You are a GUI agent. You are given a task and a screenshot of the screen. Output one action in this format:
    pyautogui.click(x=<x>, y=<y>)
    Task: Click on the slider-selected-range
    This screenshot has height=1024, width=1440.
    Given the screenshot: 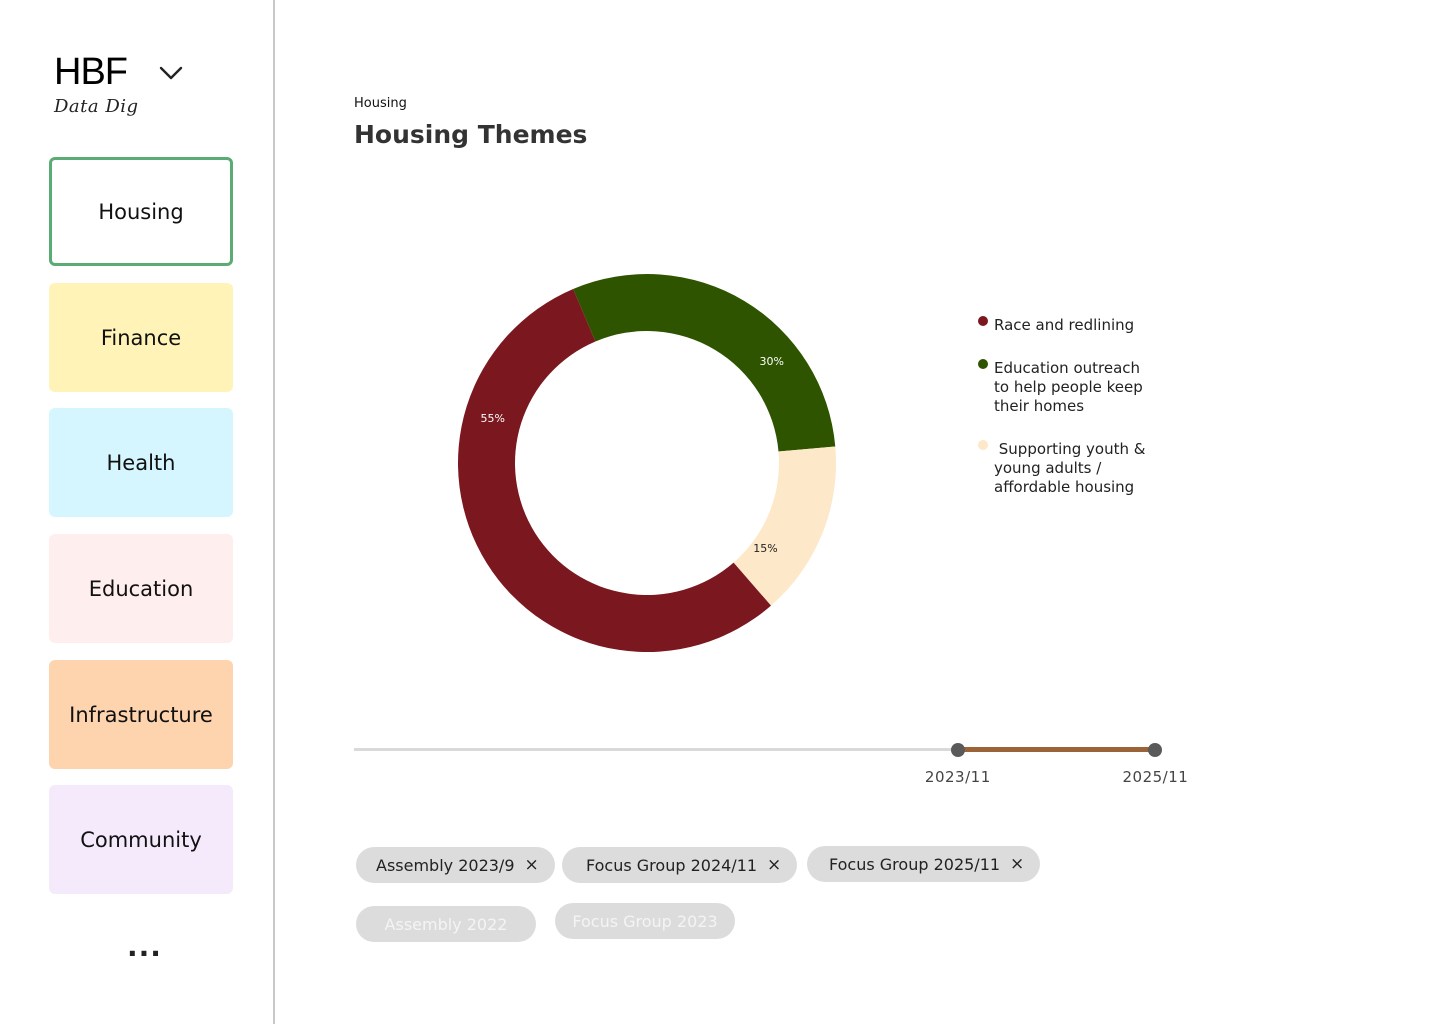 What is the action you would take?
    pyautogui.click(x=1056, y=749)
    